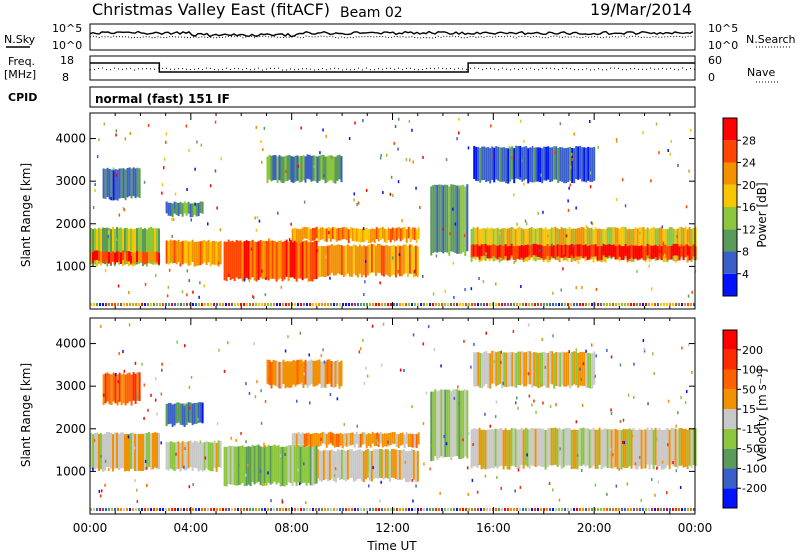 The image size is (800, 554). Describe the element at coordinates (745, 274) in the screenshot. I see `colorbar-tick-label: 4` at that location.